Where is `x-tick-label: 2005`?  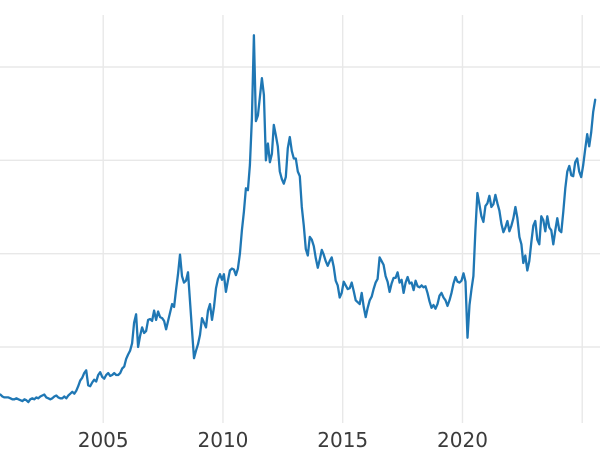 x-tick-label: 2005 is located at coordinates (103, 439).